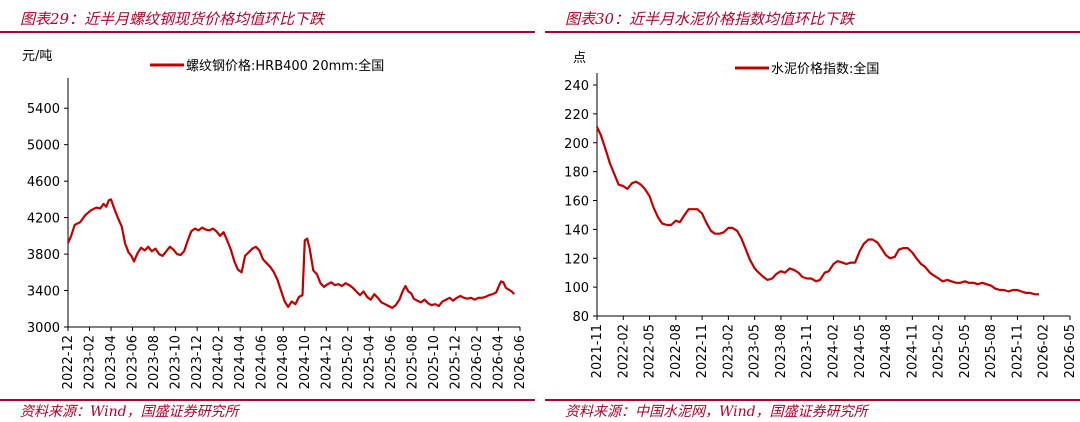  What do you see at coordinates (455, 362) in the screenshot?
I see `x-tick-label: 2025-12` at bounding box center [455, 362].